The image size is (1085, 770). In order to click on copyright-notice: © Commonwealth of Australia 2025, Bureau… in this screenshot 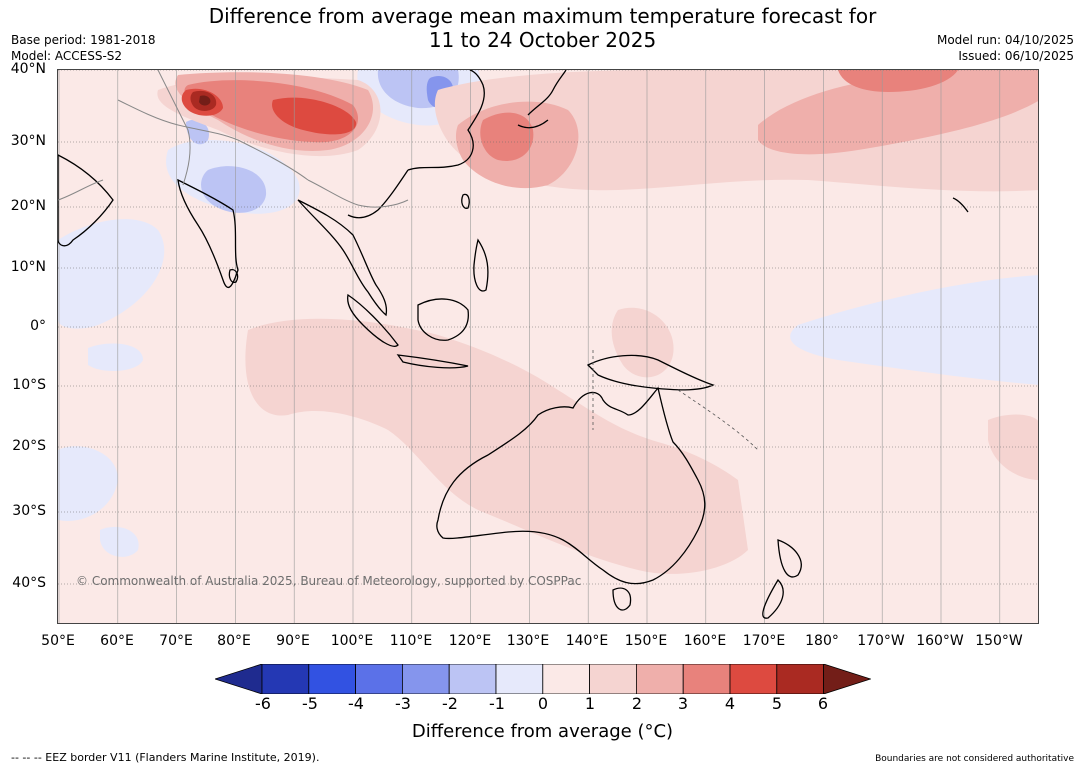, I will do `click(329, 581)`.